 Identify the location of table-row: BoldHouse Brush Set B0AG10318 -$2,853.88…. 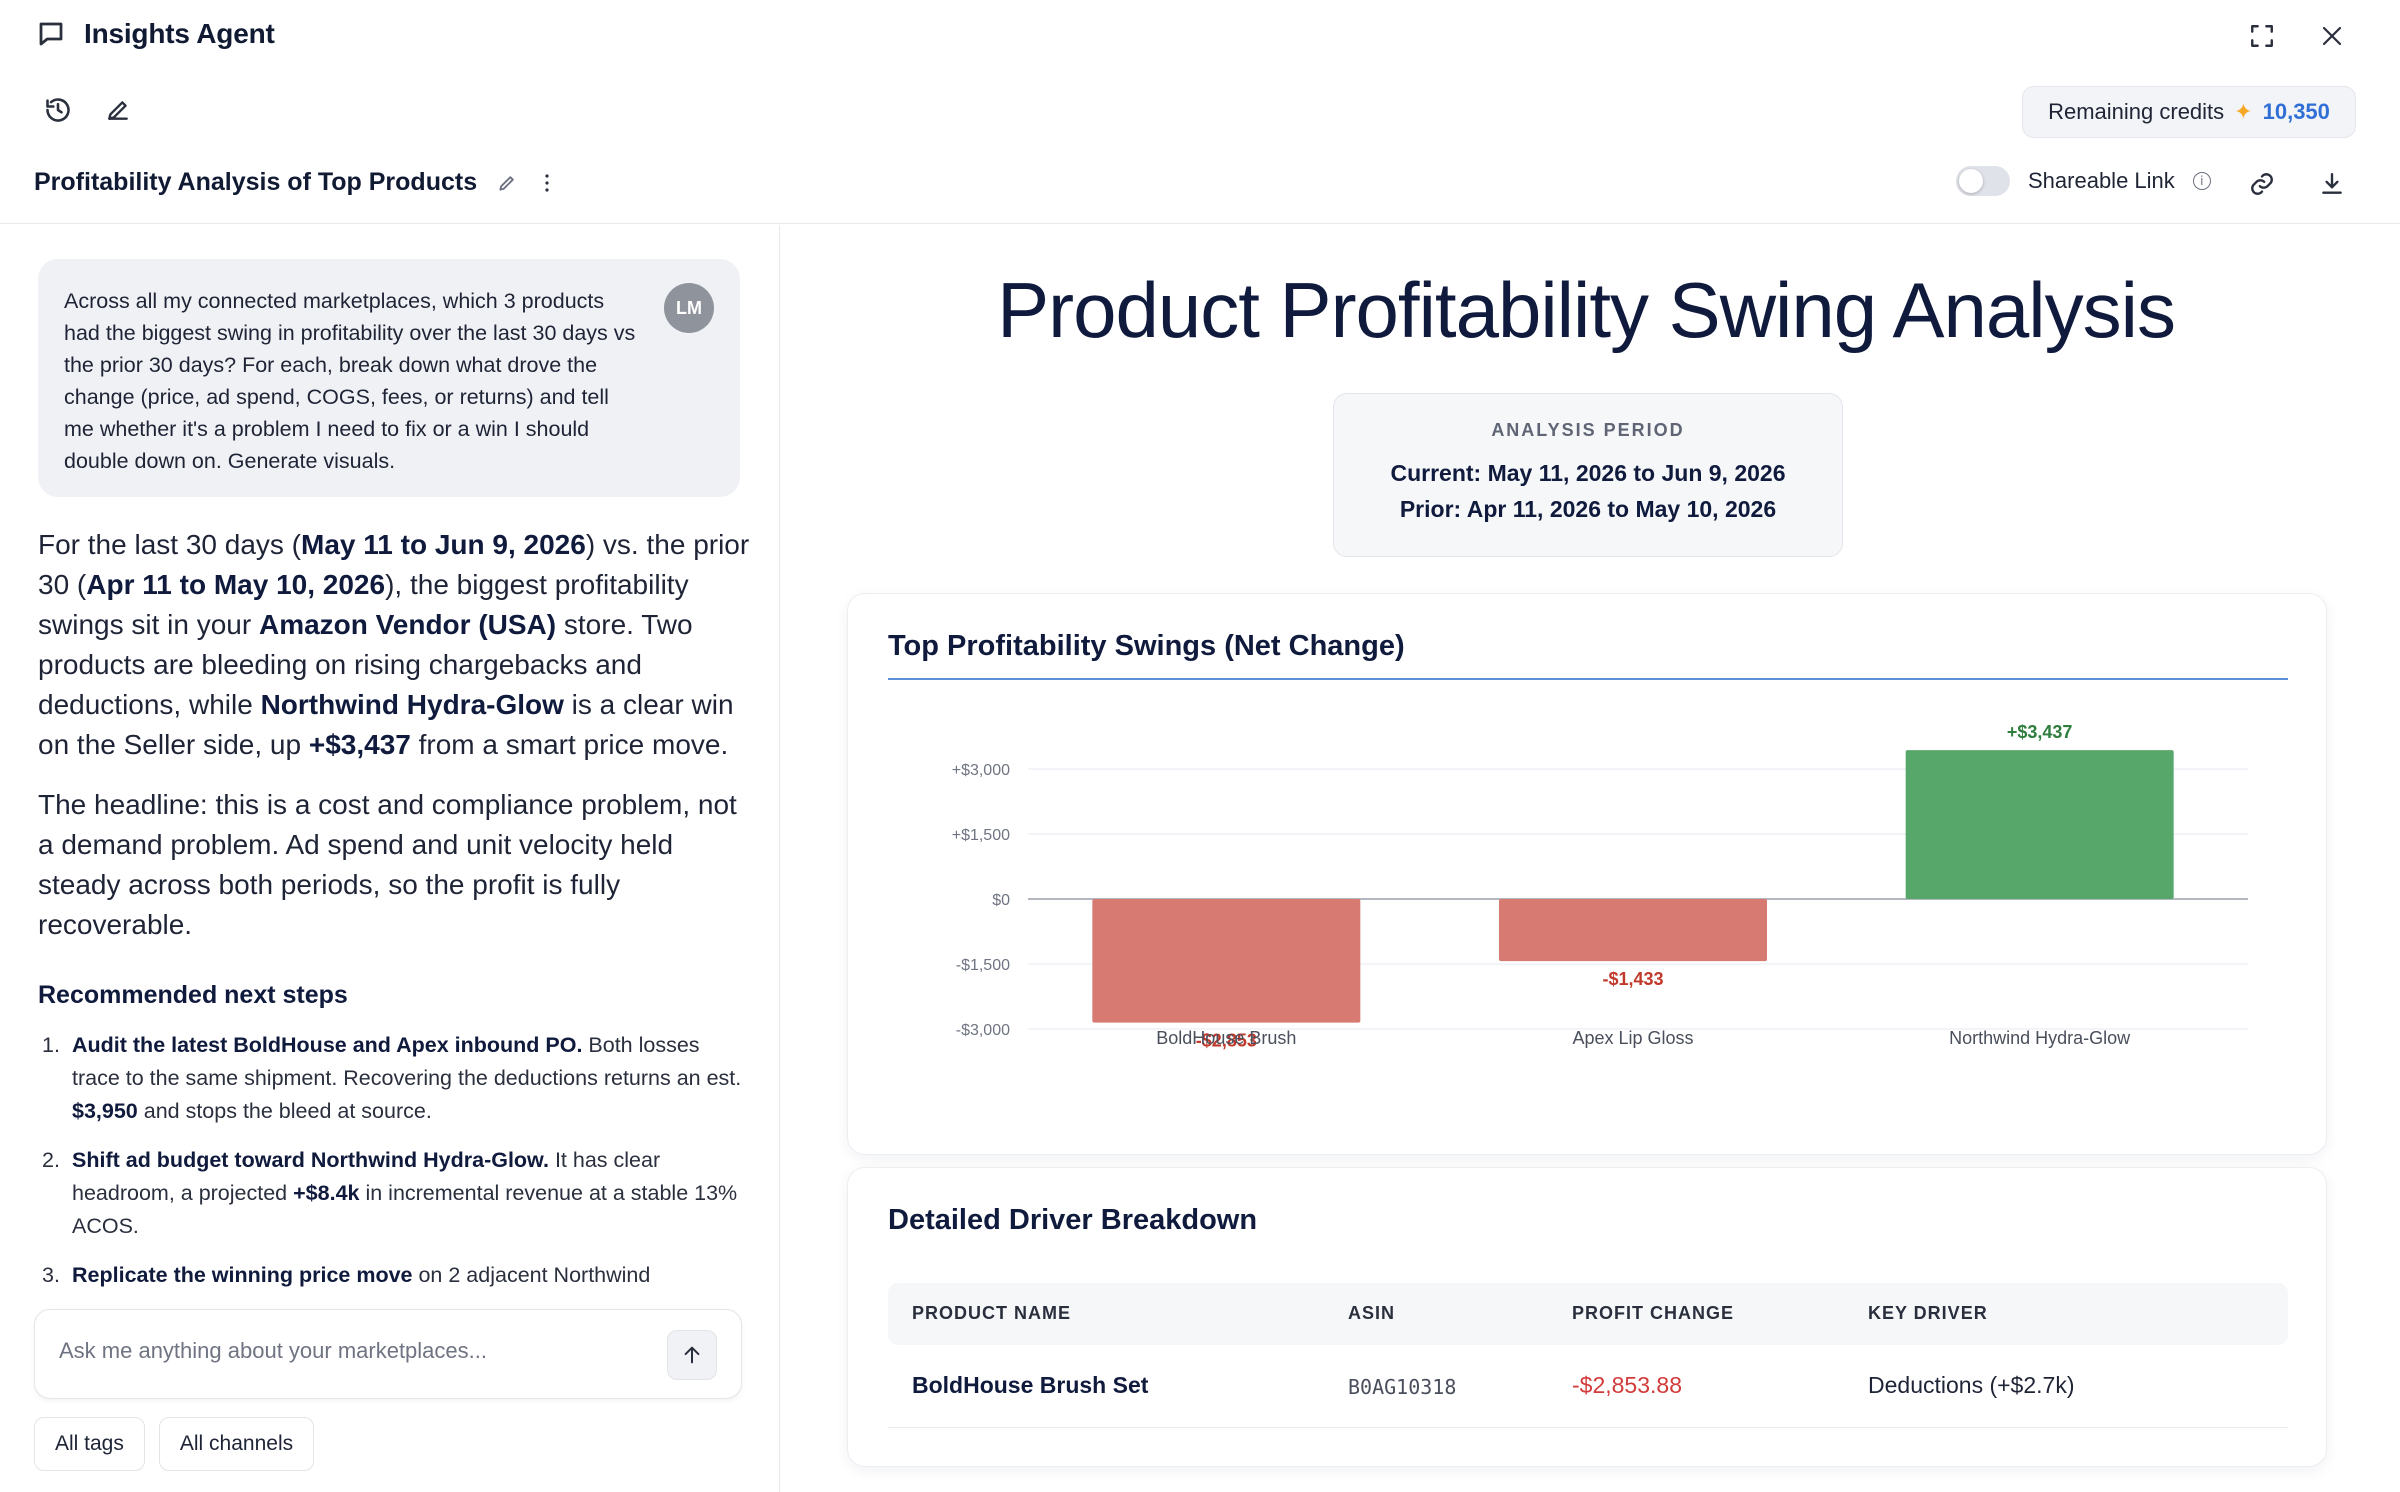
(1588, 1388).